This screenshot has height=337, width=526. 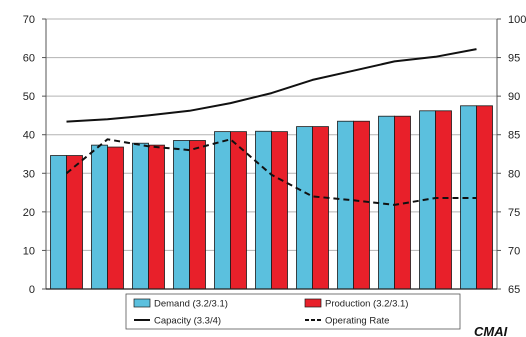 What do you see at coordinates (29, 59) in the screenshot?
I see `left-tick-label: 60` at bounding box center [29, 59].